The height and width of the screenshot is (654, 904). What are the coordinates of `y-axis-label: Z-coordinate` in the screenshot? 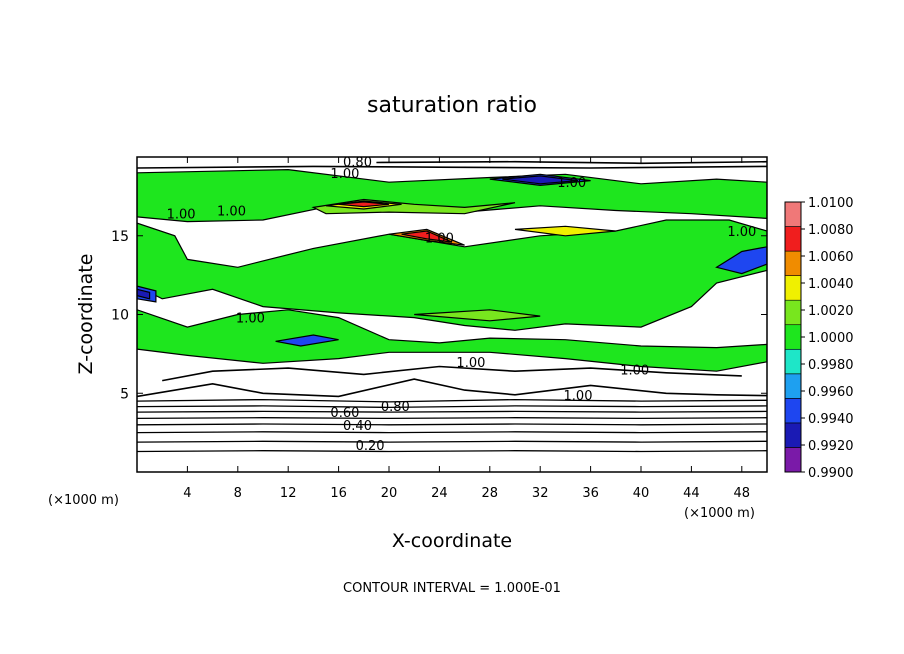 It's located at (86, 314).